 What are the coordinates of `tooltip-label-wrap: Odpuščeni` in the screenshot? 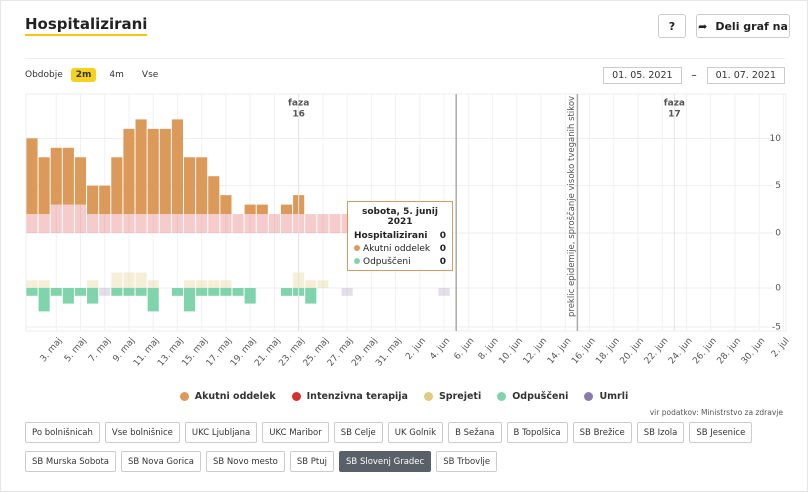 It's located at (382, 262).